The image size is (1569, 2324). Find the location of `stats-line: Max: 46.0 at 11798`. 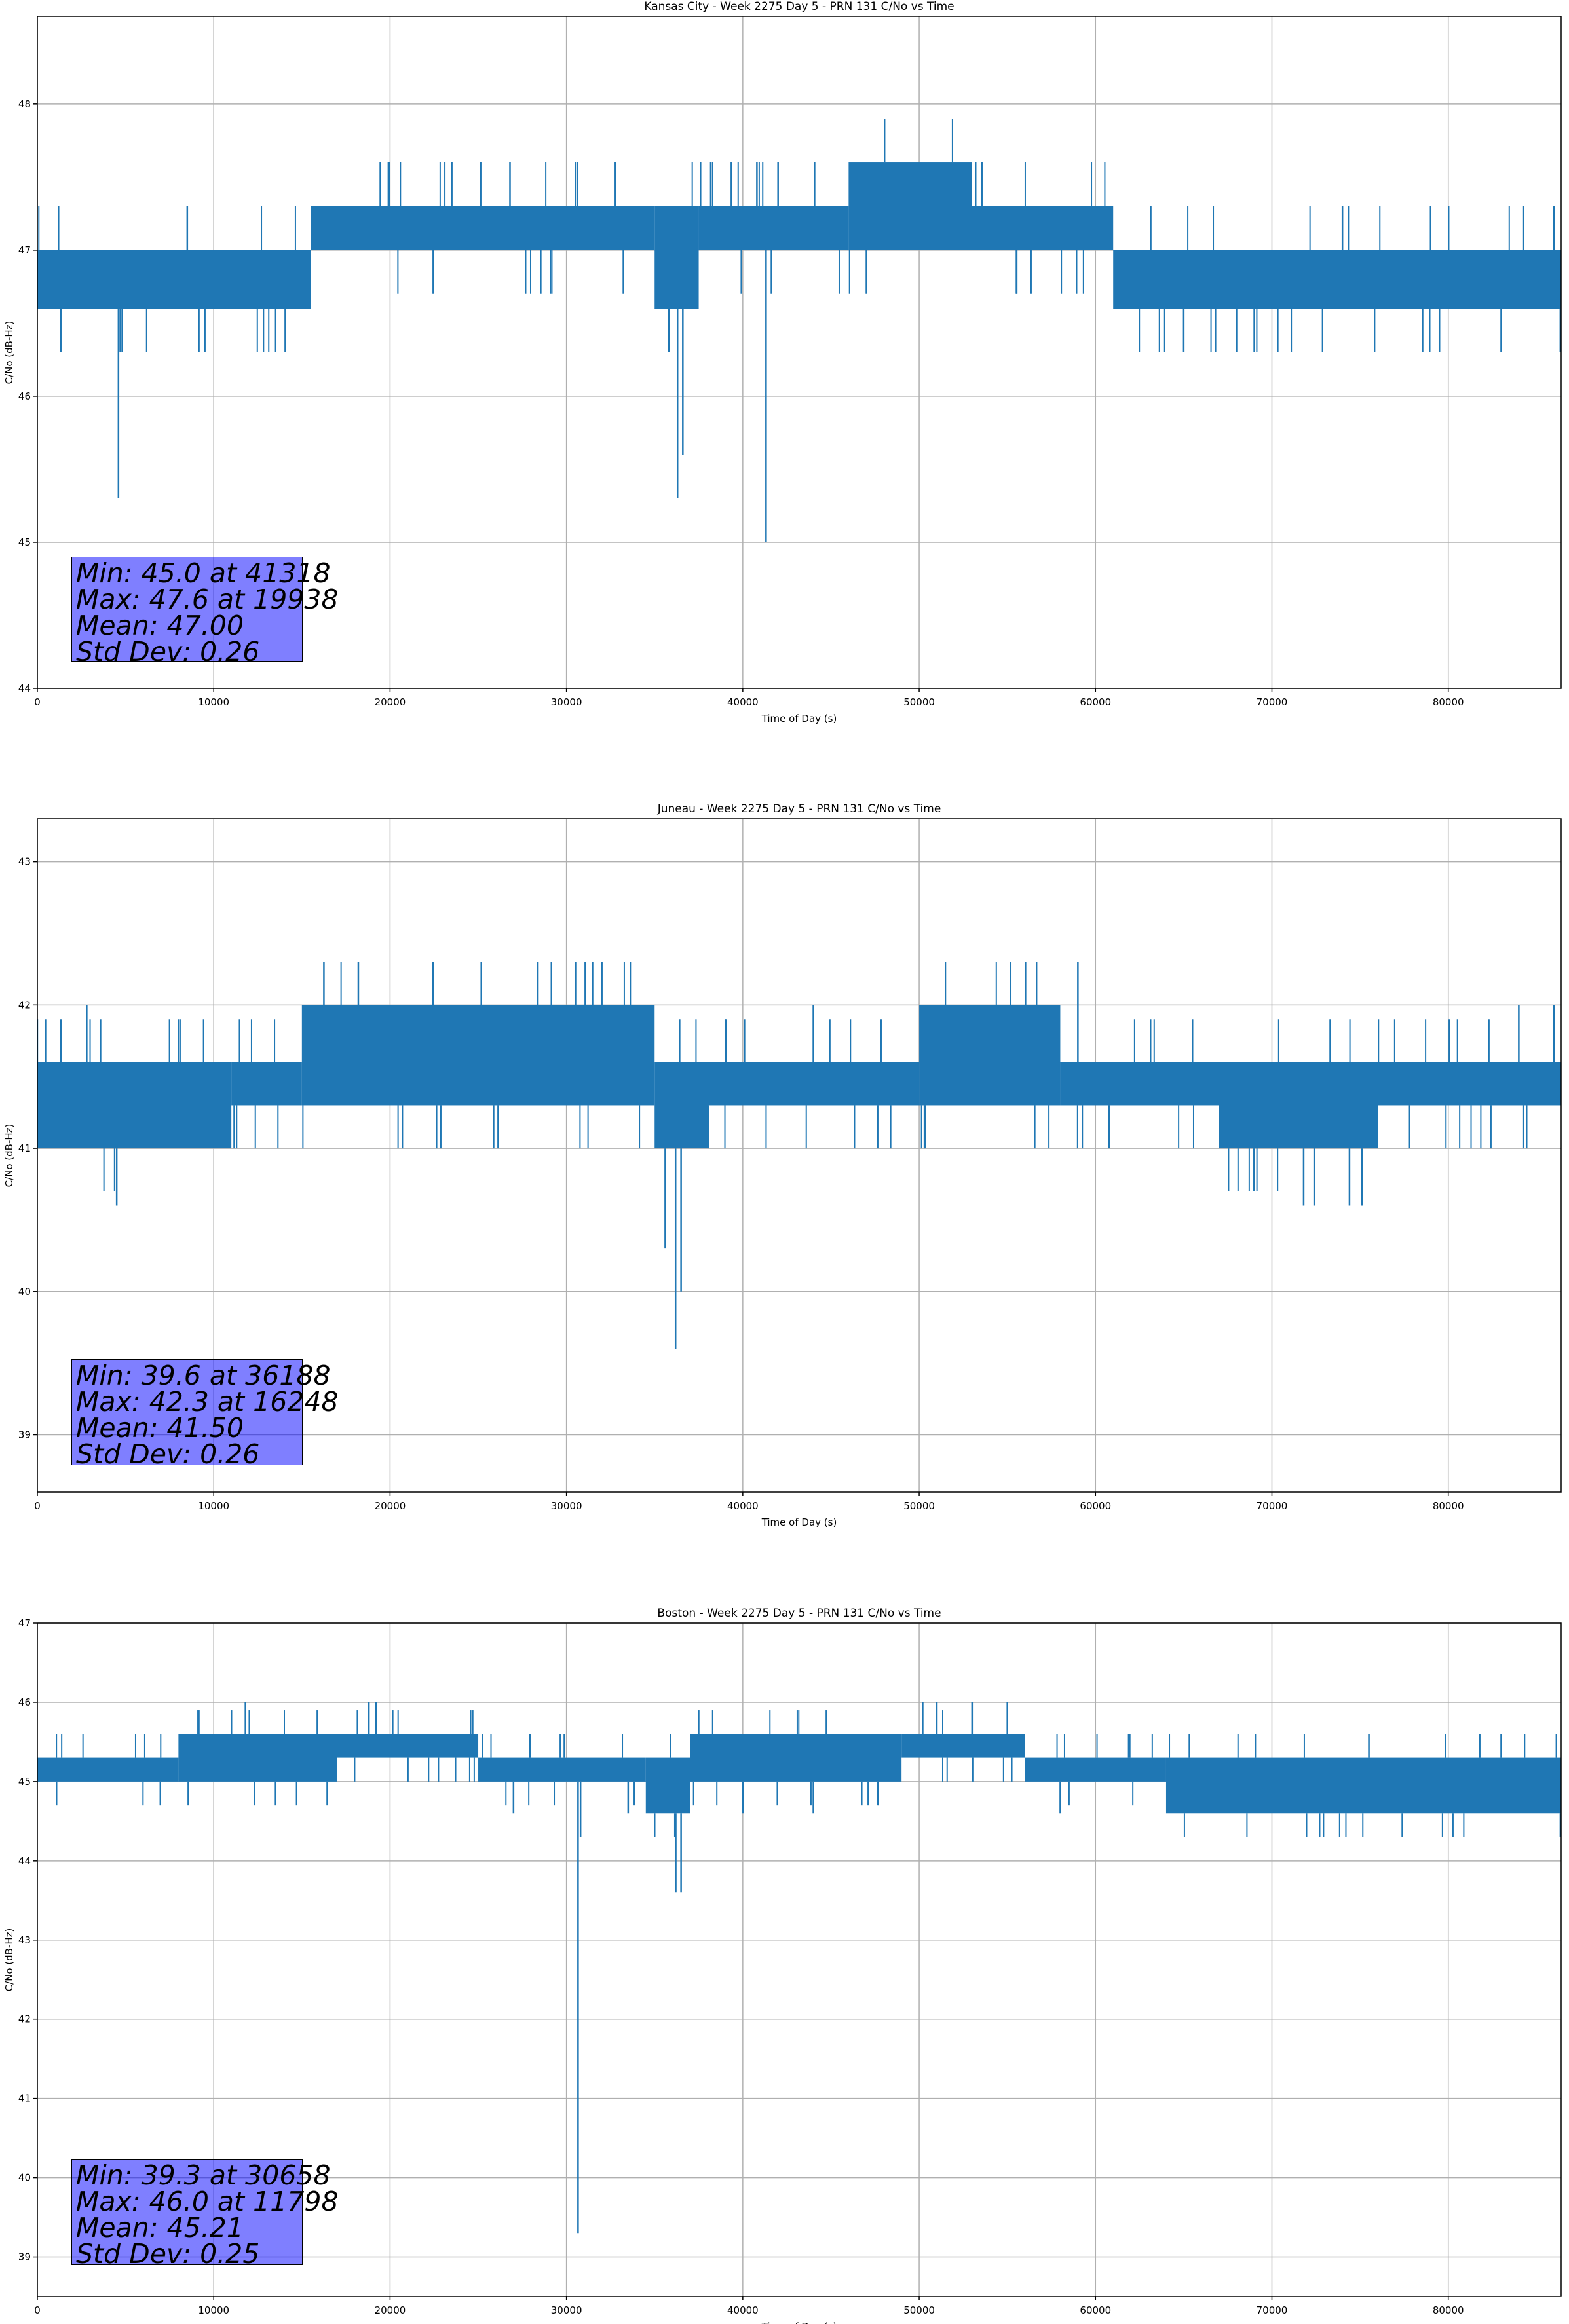

stats-line: Max: 46.0 at 11798 is located at coordinates (207, 2201).